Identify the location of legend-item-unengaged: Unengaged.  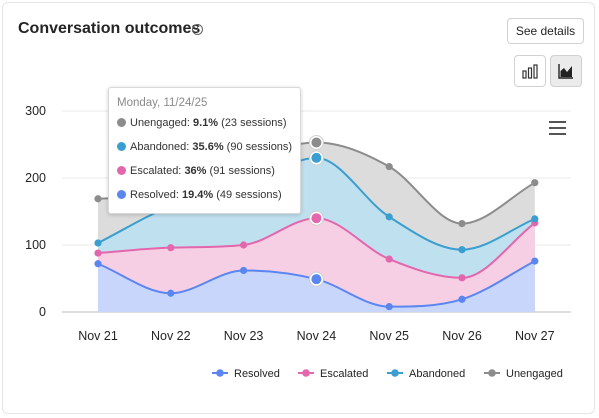
(523, 374).